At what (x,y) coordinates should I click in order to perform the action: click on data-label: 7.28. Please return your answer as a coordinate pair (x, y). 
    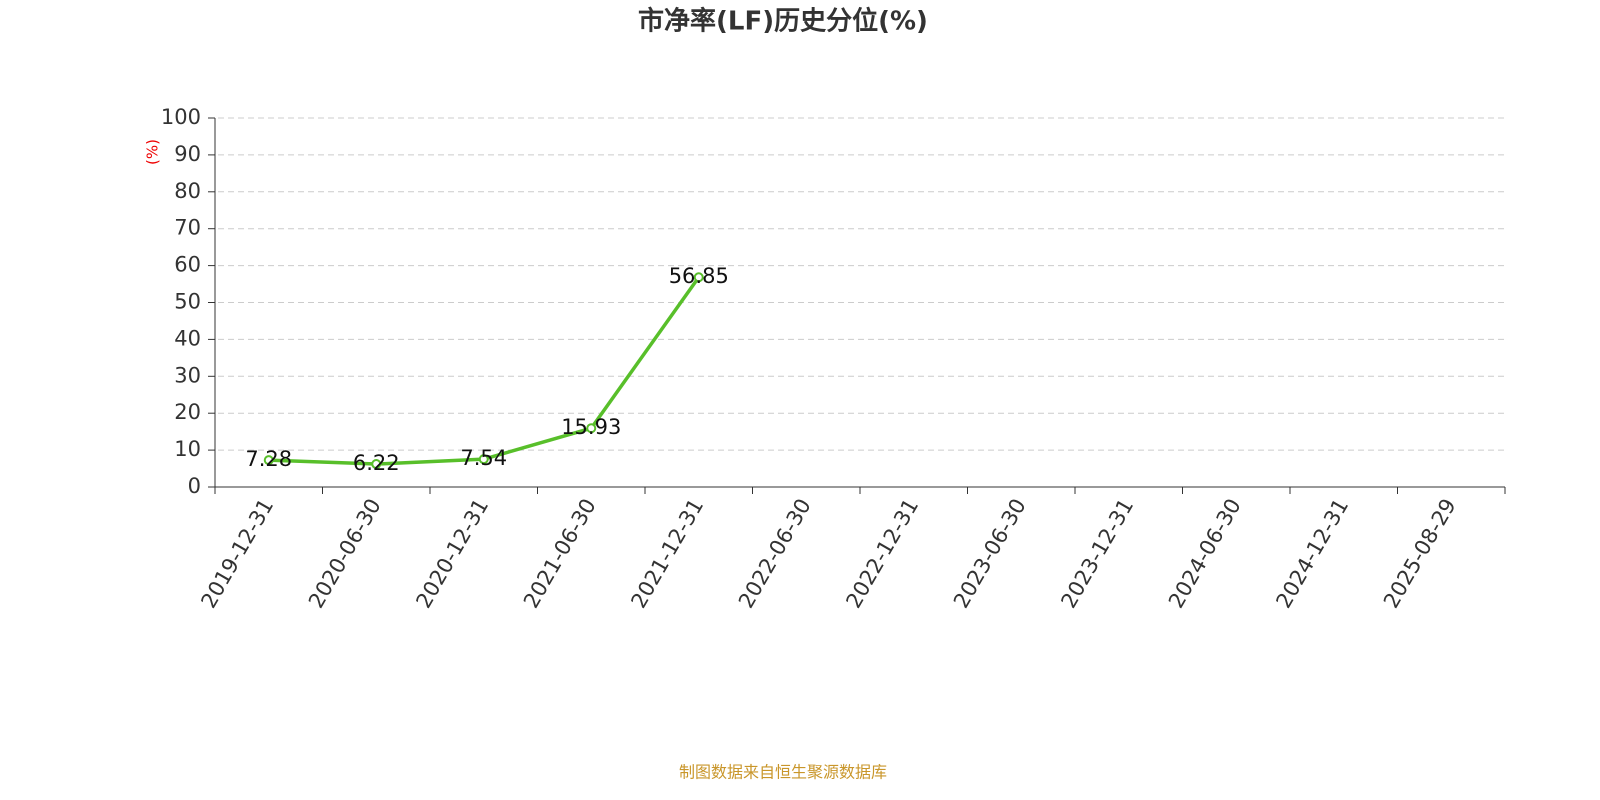
    Looking at the image, I should click on (268, 459).